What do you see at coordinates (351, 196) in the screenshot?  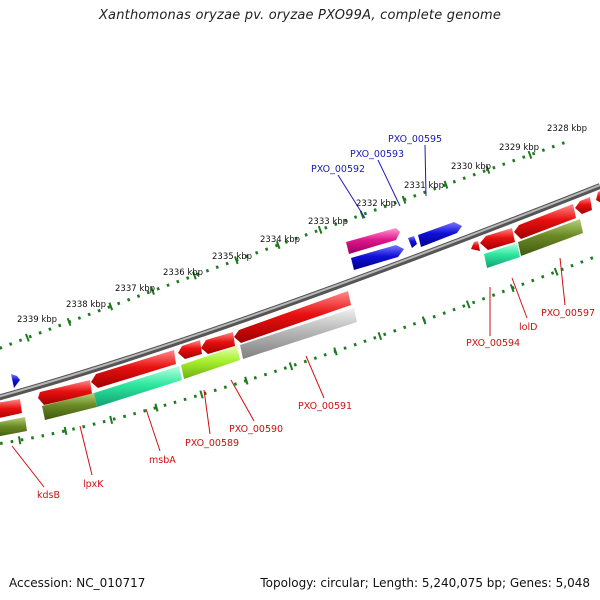 I see `leader-pxo00592` at bounding box center [351, 196].